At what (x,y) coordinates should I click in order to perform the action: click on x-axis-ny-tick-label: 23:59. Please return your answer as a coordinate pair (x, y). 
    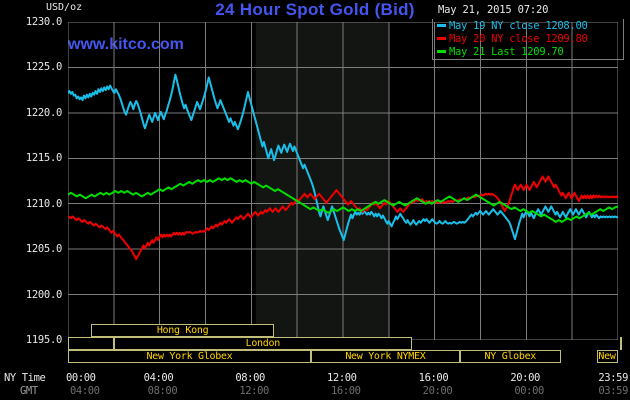
    Looking at the image, I should click on (613, 378).